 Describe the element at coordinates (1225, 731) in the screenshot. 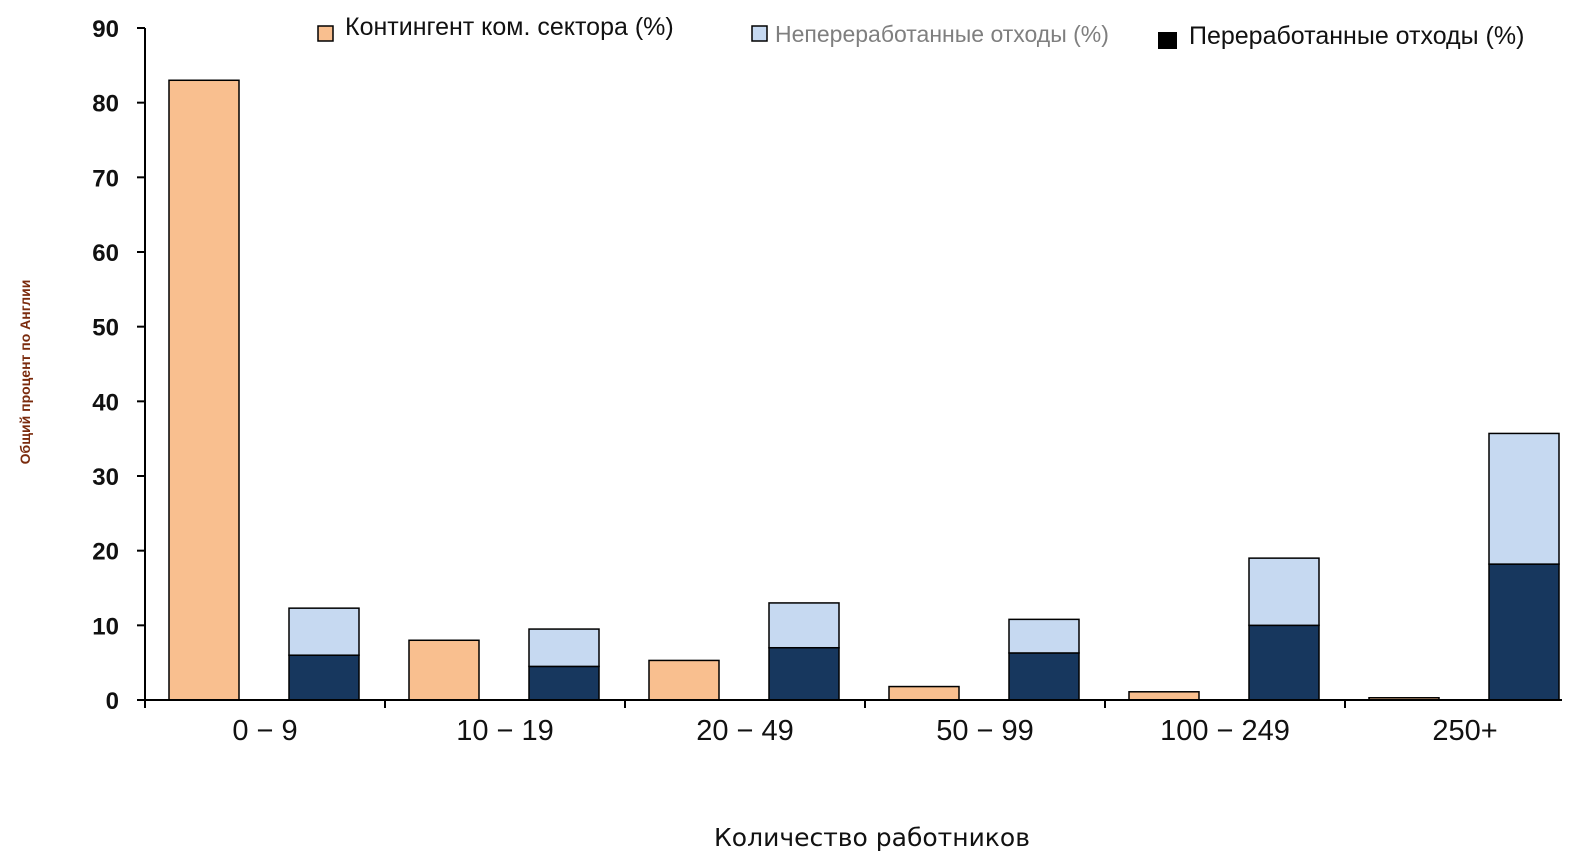

I see `x-tick-label: 100 − 249` at that location.